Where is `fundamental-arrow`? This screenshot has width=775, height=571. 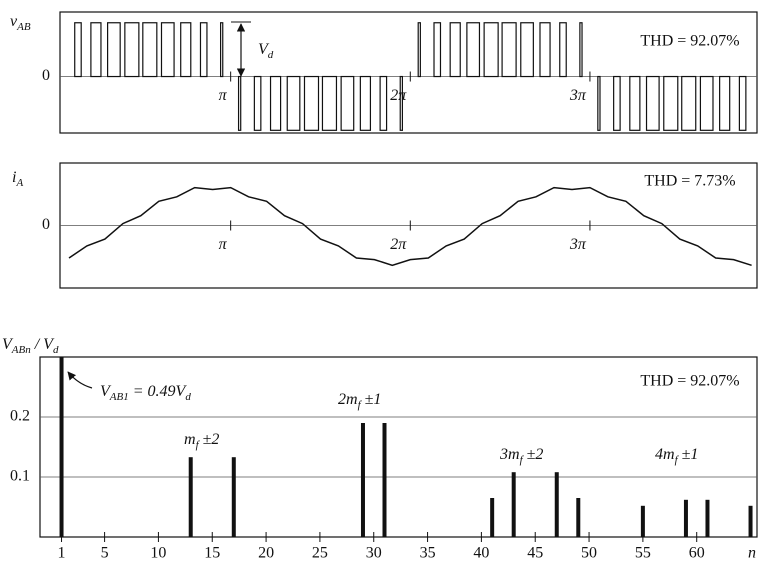
fundamental-arrow is located at coordinates (80, 380).